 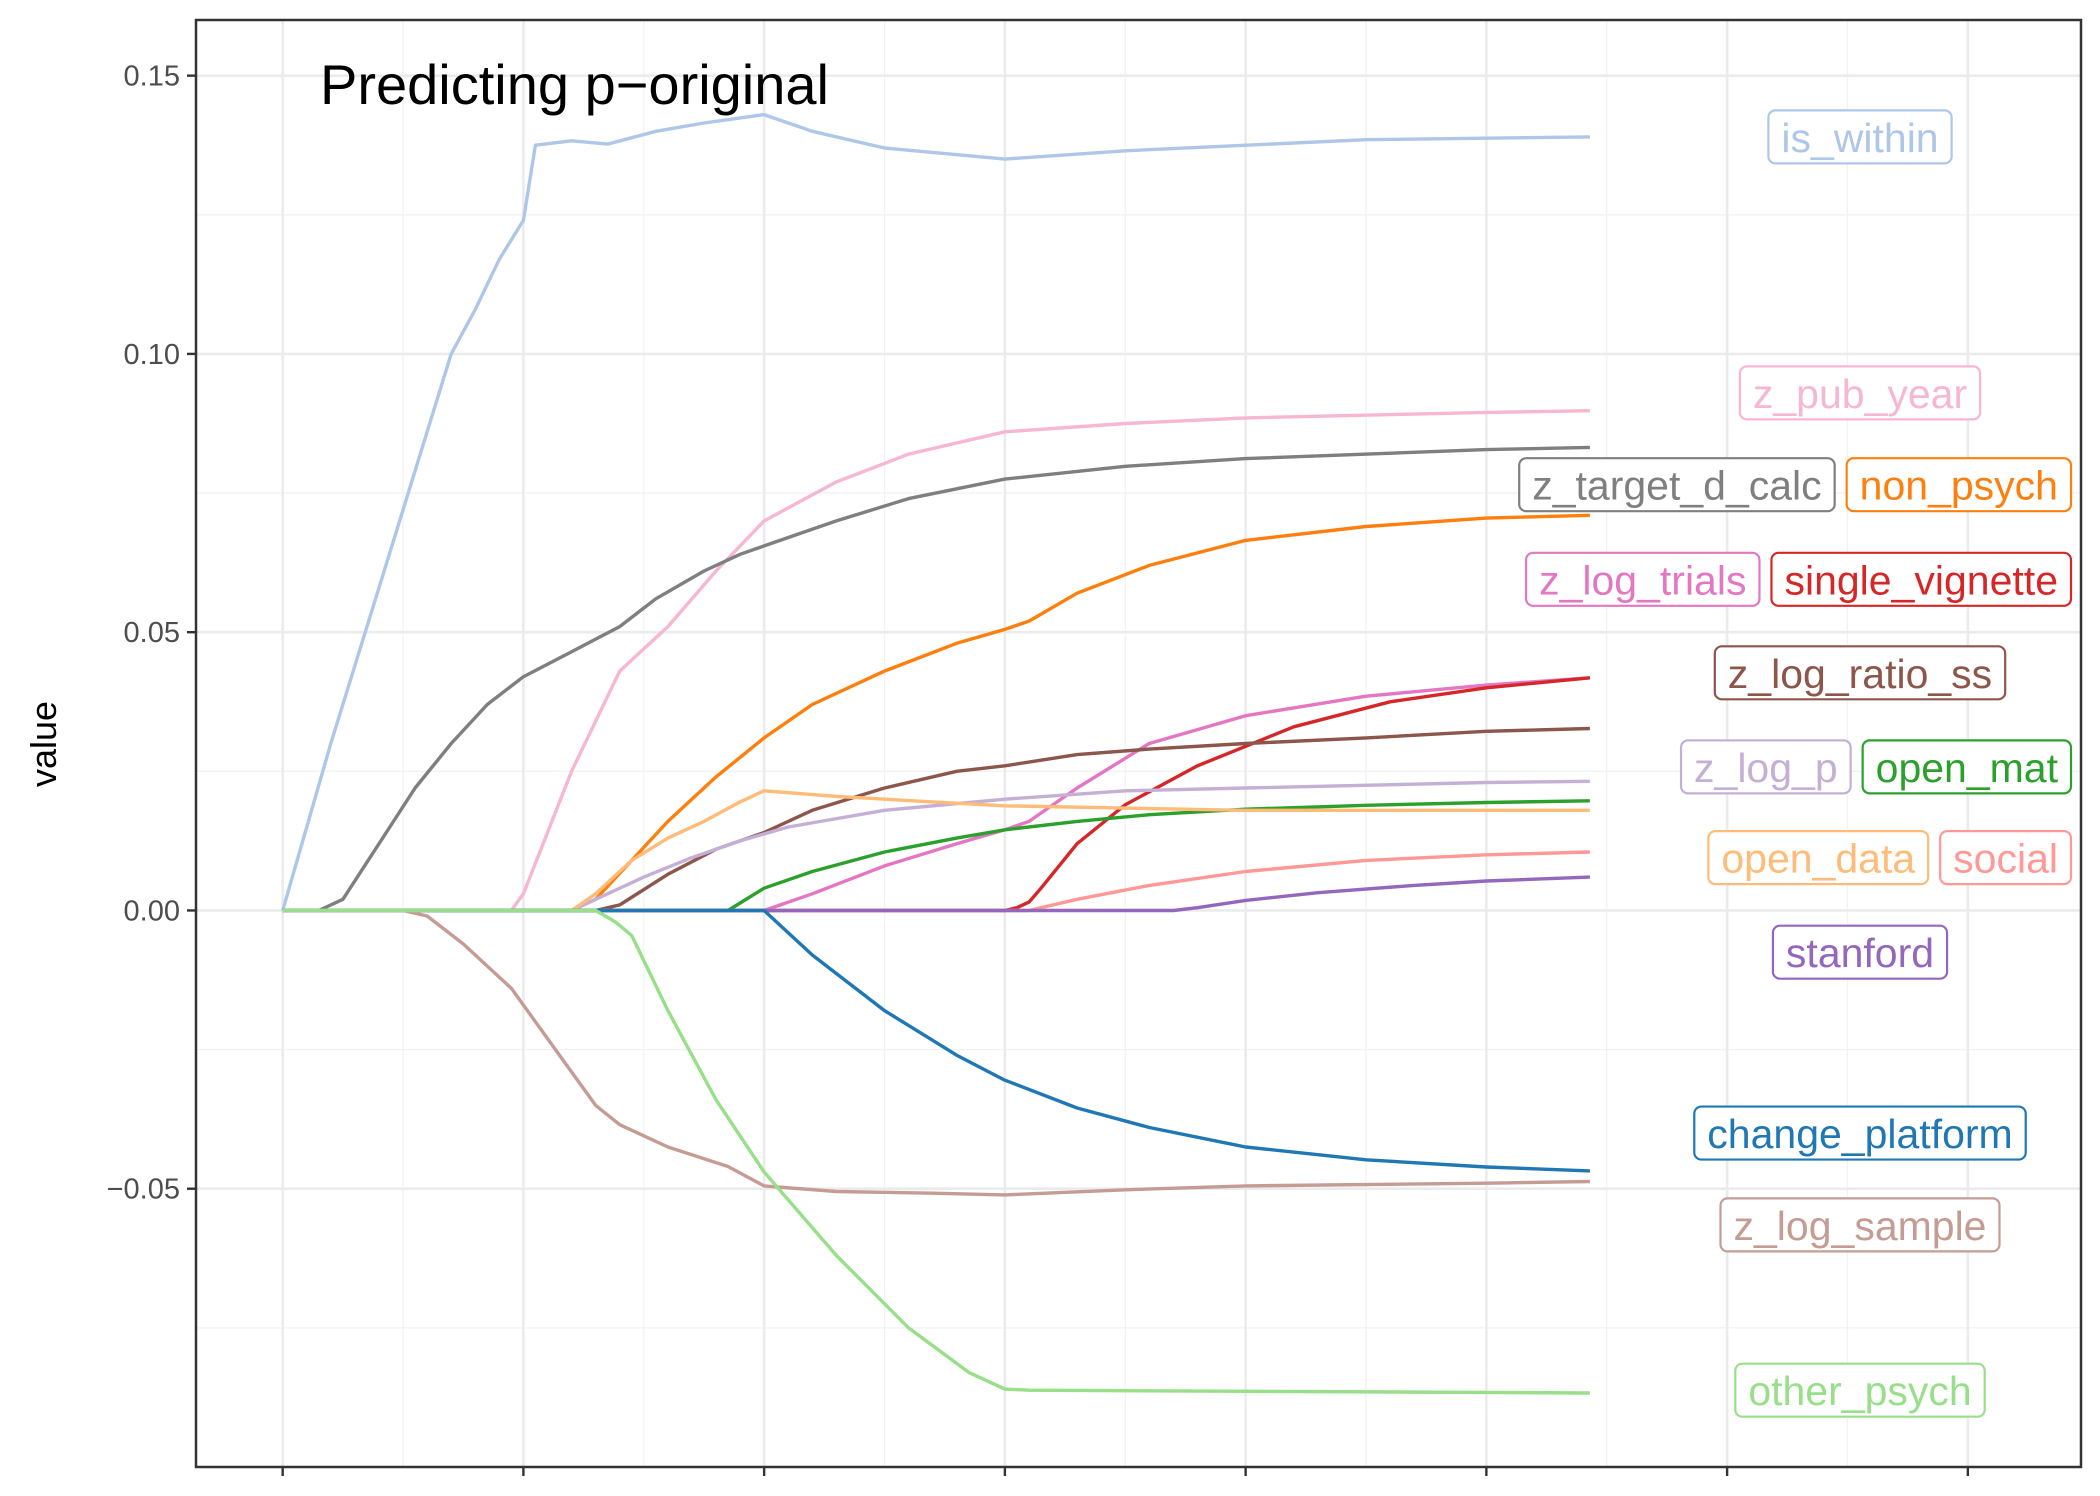 I want to click on series-line-single_vignette, so click(x=936, y=794).